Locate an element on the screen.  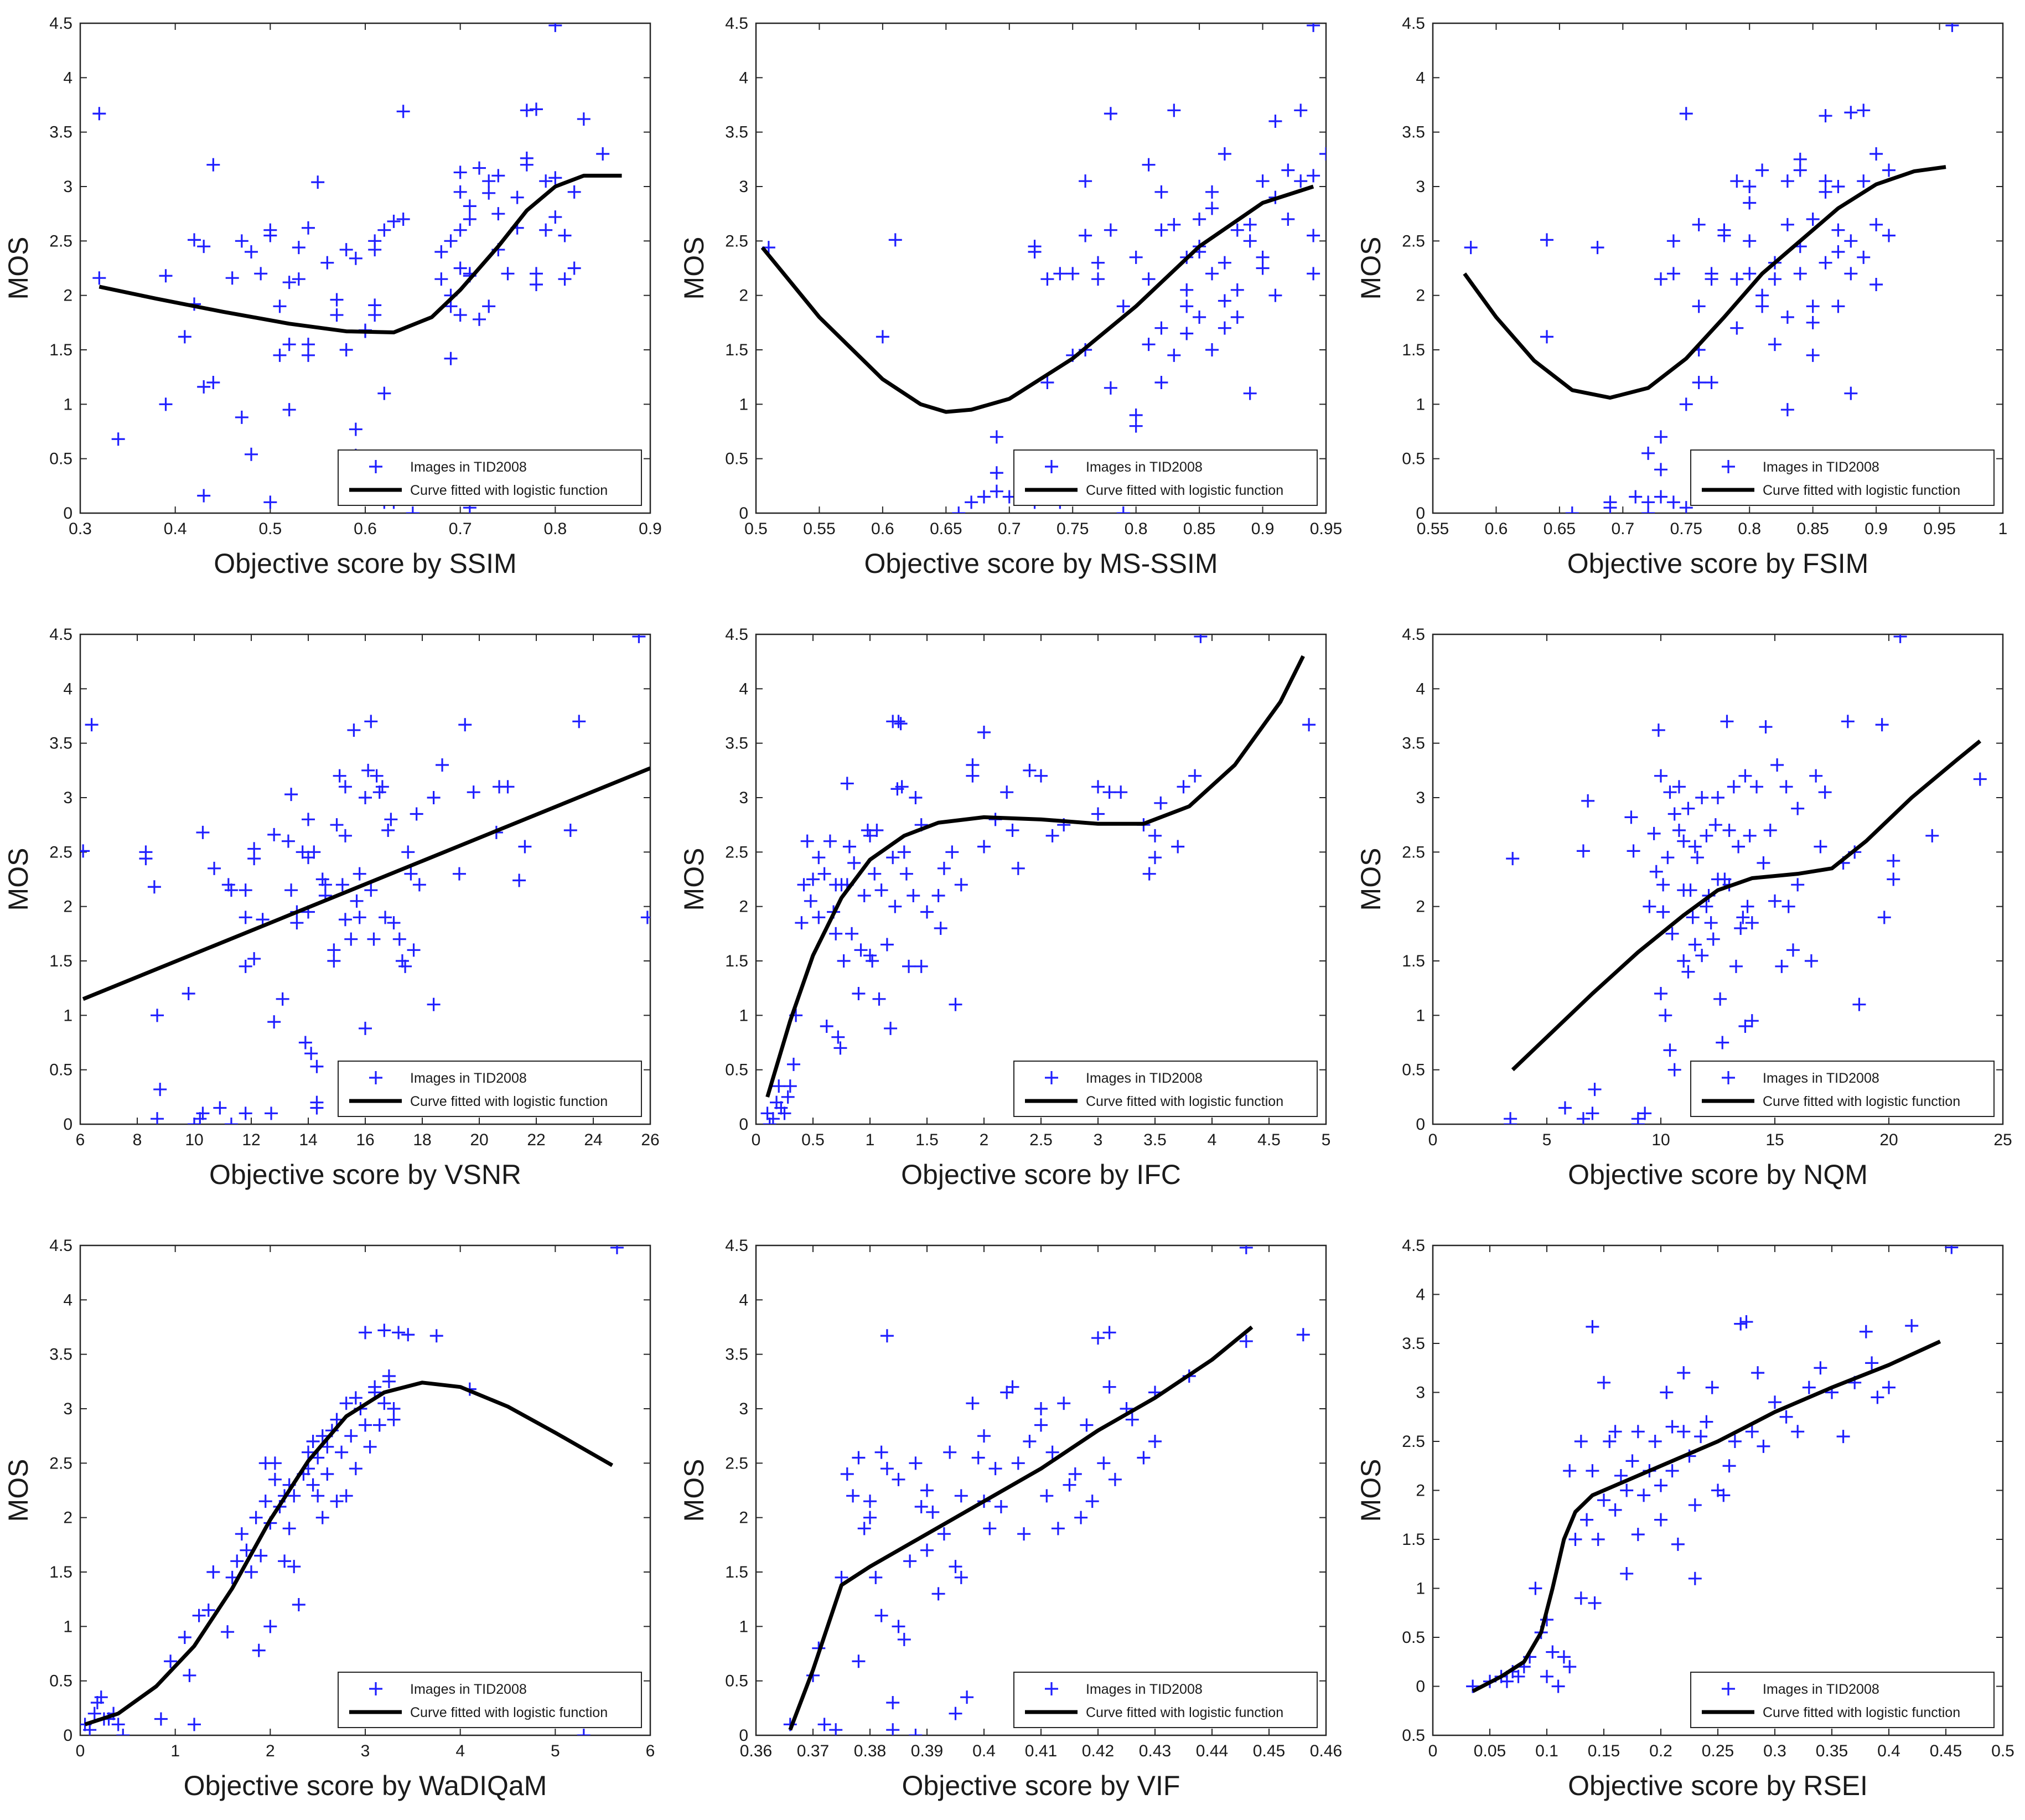
x-axis-label: Objective score by NQM is located at coordinates (1718, 1174).